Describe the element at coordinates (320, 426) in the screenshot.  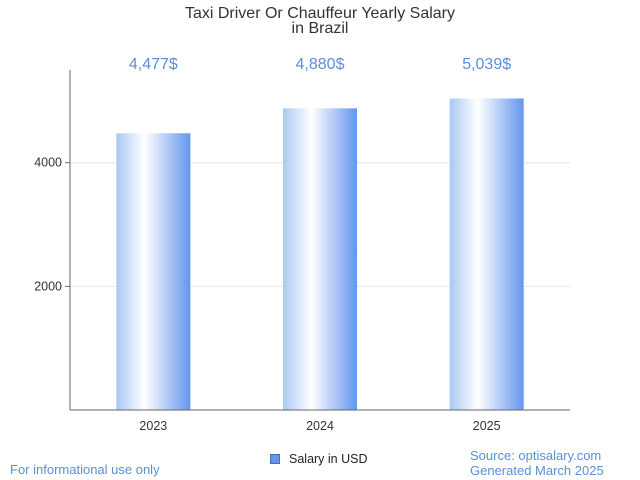
I see `x-tick-label: 2024` at that location.